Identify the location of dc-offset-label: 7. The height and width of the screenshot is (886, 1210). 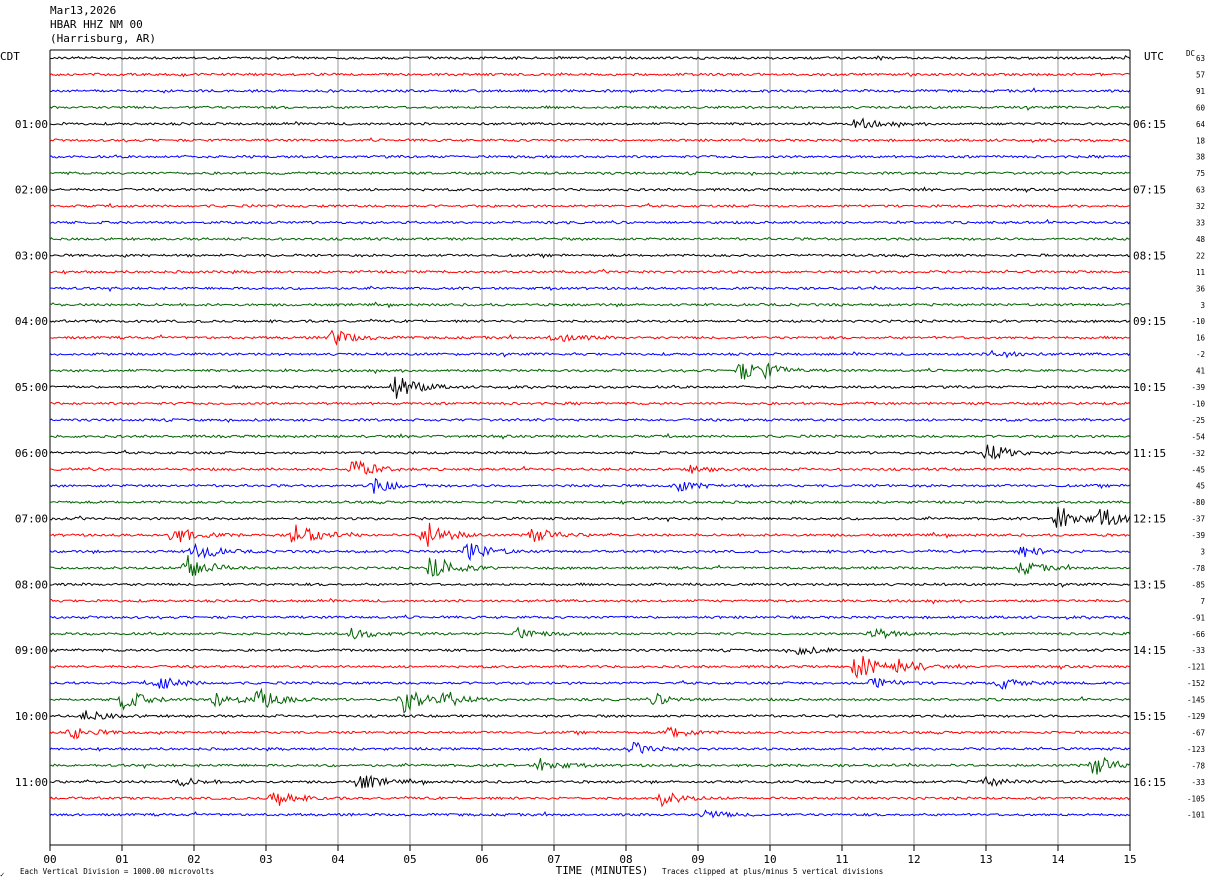
(1202, 601).